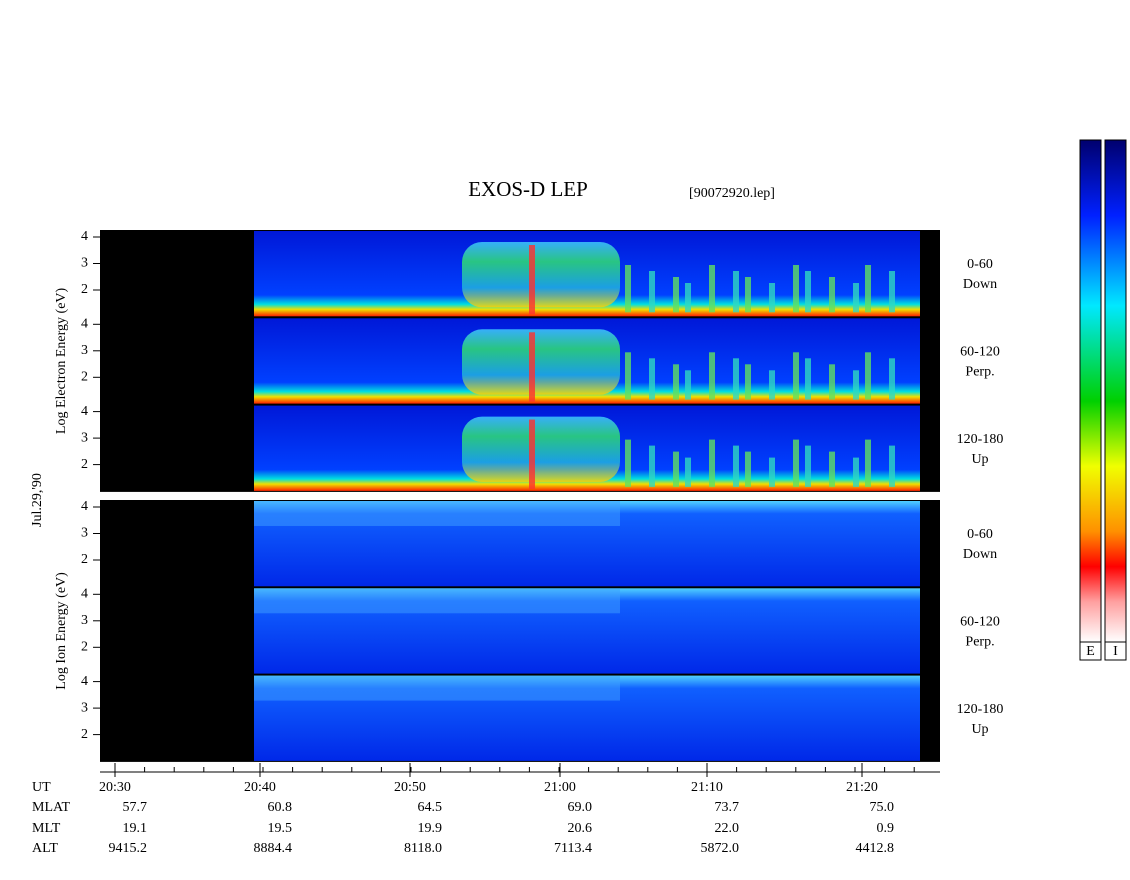 The height and width of the screenshot is (880, 1130). Describe the element at coordinates (61, 631) in the screenshot. I see `group-label: Log Ion Energy (eV)` at that location.